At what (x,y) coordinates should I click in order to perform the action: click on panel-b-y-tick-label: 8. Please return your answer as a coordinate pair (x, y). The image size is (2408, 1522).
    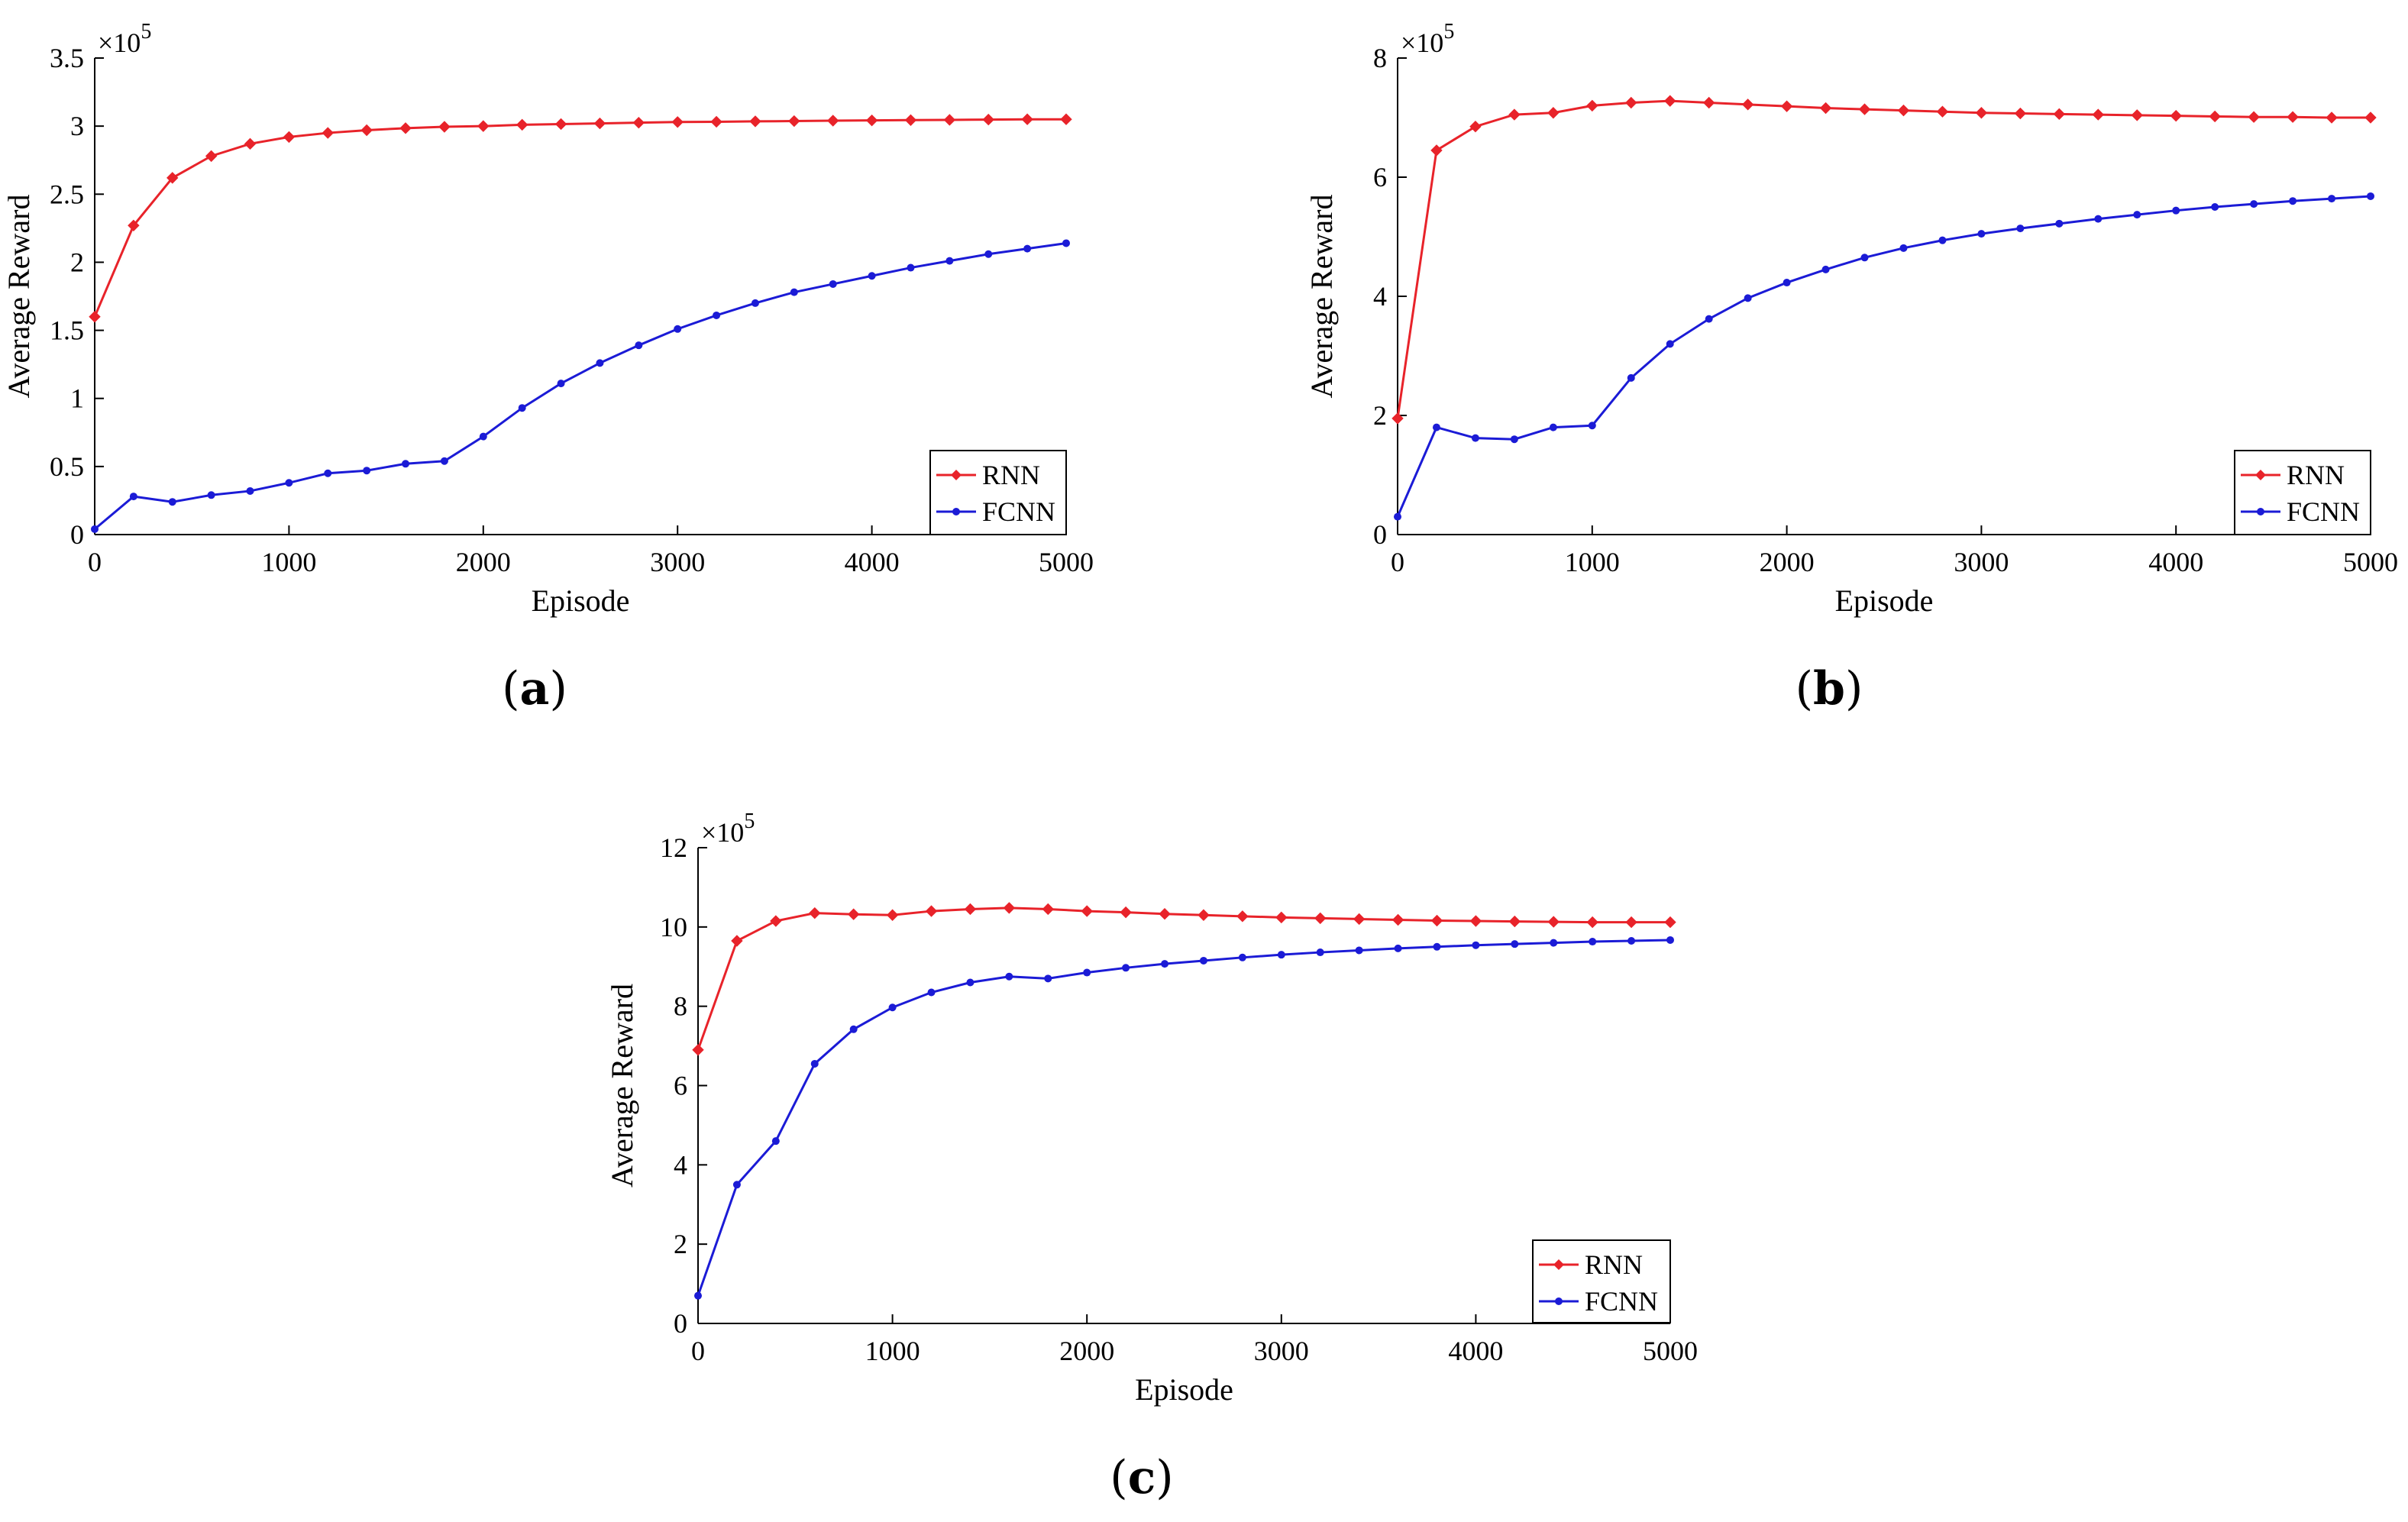
    Looking at the image, I should click on (1380, 58).